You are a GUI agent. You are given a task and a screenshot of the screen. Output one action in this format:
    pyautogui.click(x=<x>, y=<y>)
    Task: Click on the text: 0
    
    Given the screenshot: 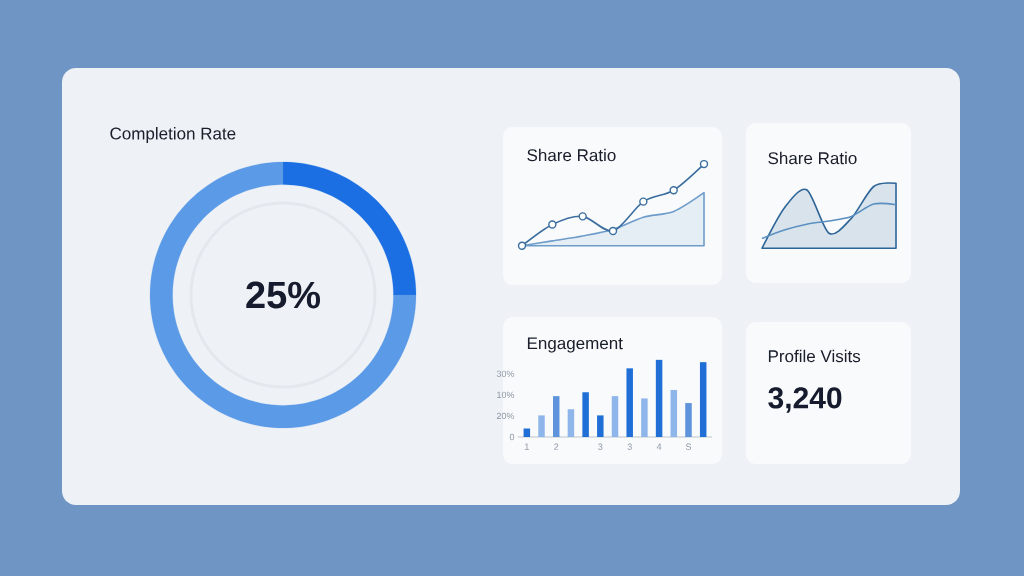 What is the action you would take?
    pyautogui.click(x=512, y=437)
    